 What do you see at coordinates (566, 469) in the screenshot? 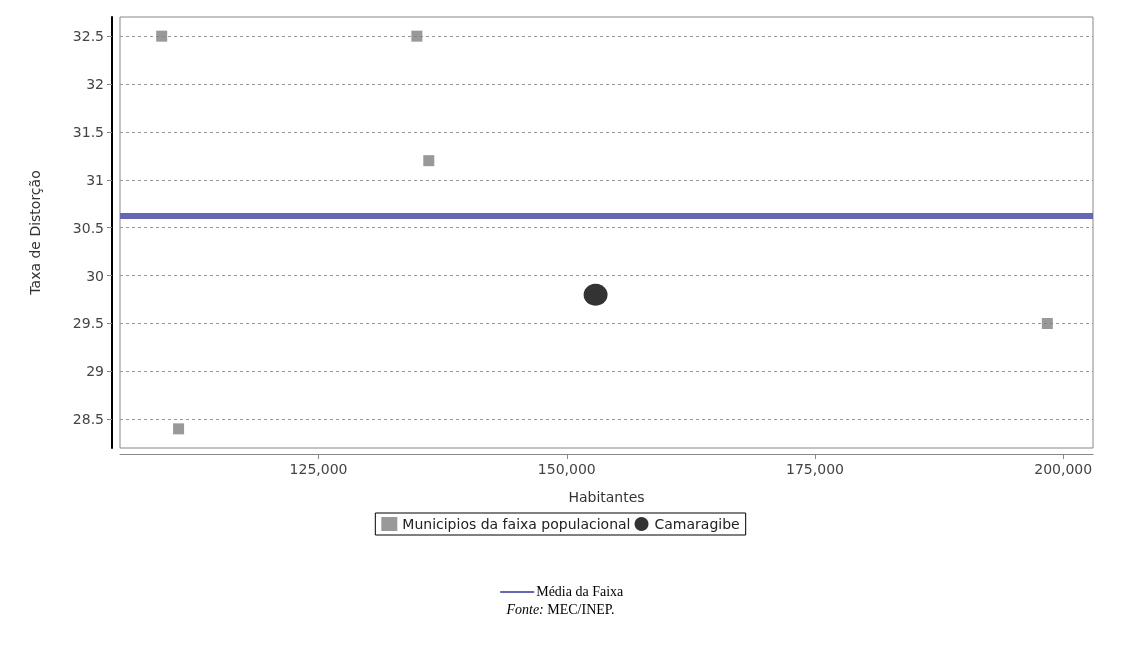
I see `x-tick-label: 150,000` at bounding box center [566, 469].